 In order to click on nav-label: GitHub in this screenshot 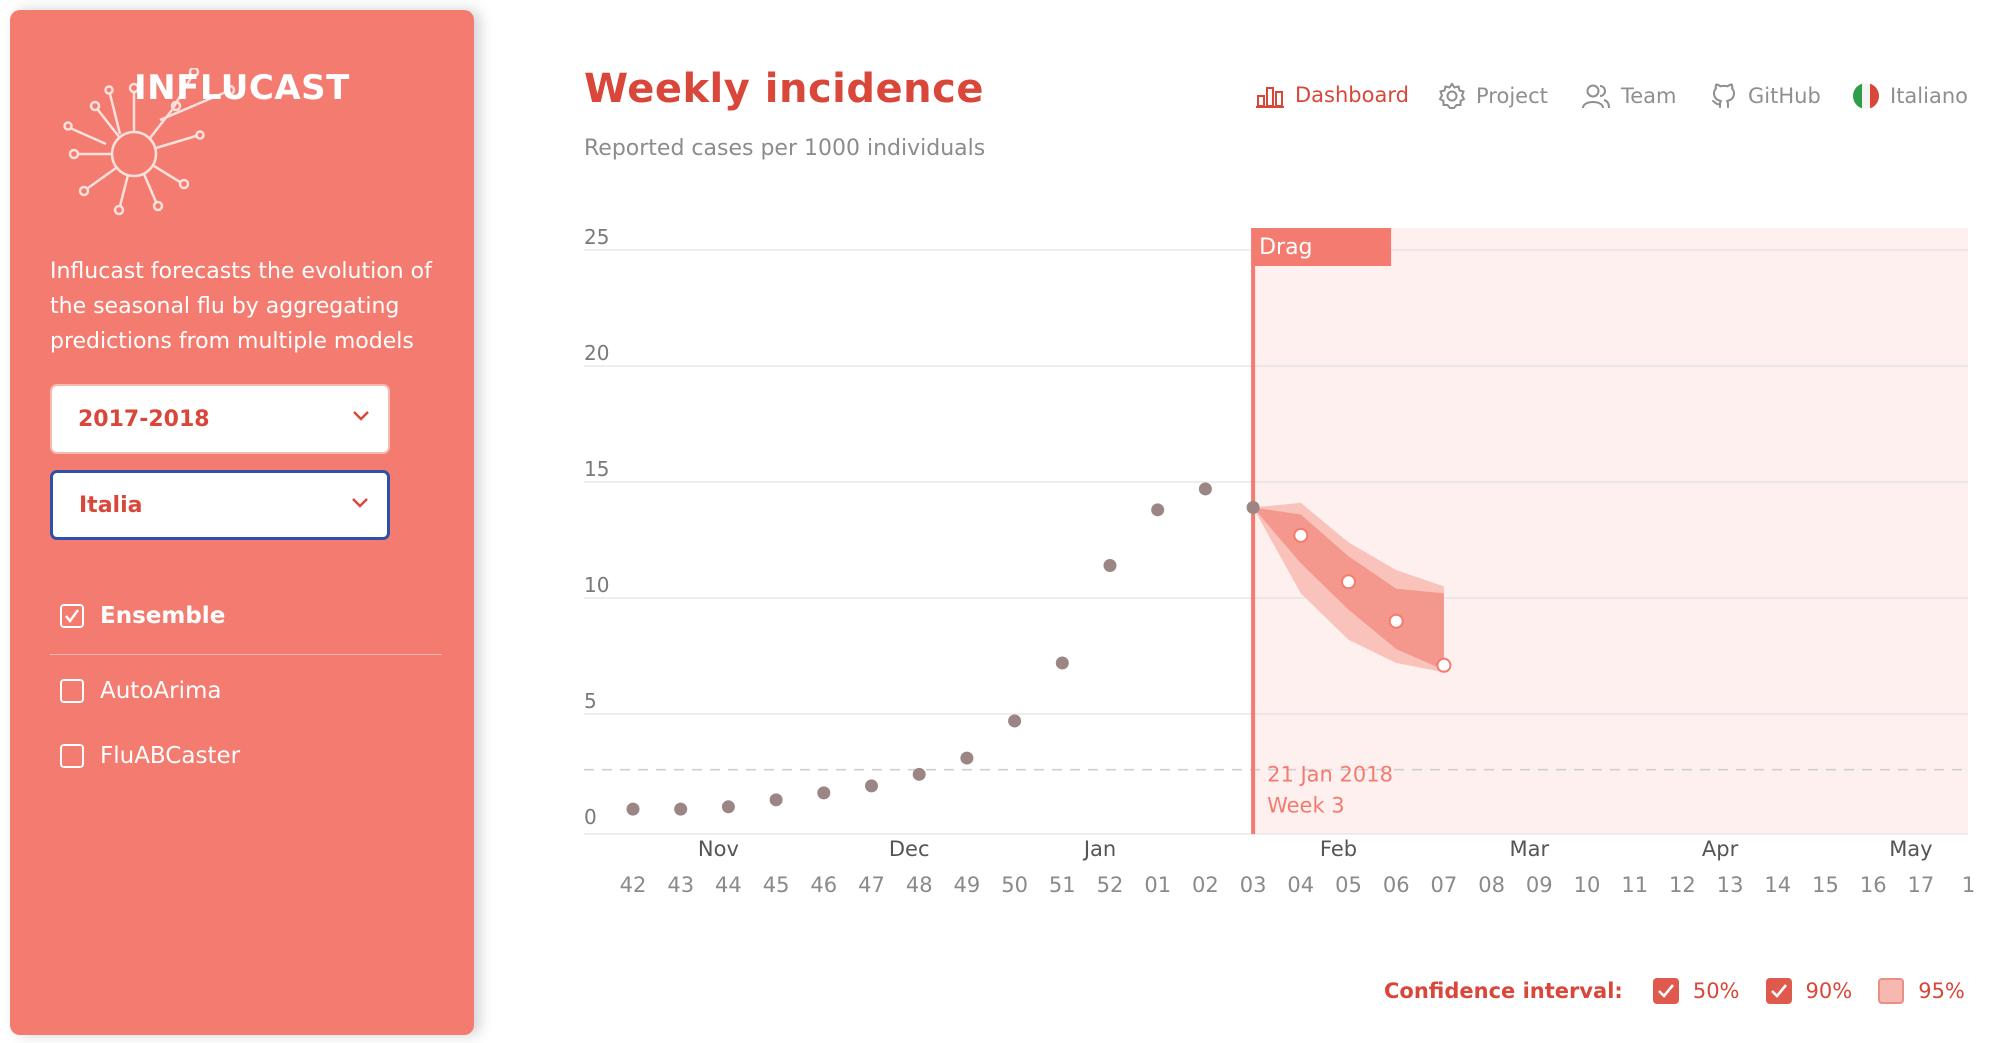, I will do `click(1784, 96)`.